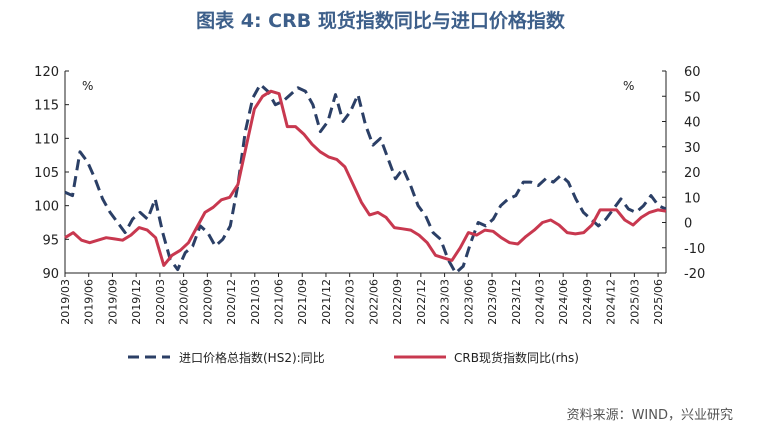  Describe the element at coordinates (611, 302) in the screenshot. I see `x-tick-label: 2024/12` at that location.